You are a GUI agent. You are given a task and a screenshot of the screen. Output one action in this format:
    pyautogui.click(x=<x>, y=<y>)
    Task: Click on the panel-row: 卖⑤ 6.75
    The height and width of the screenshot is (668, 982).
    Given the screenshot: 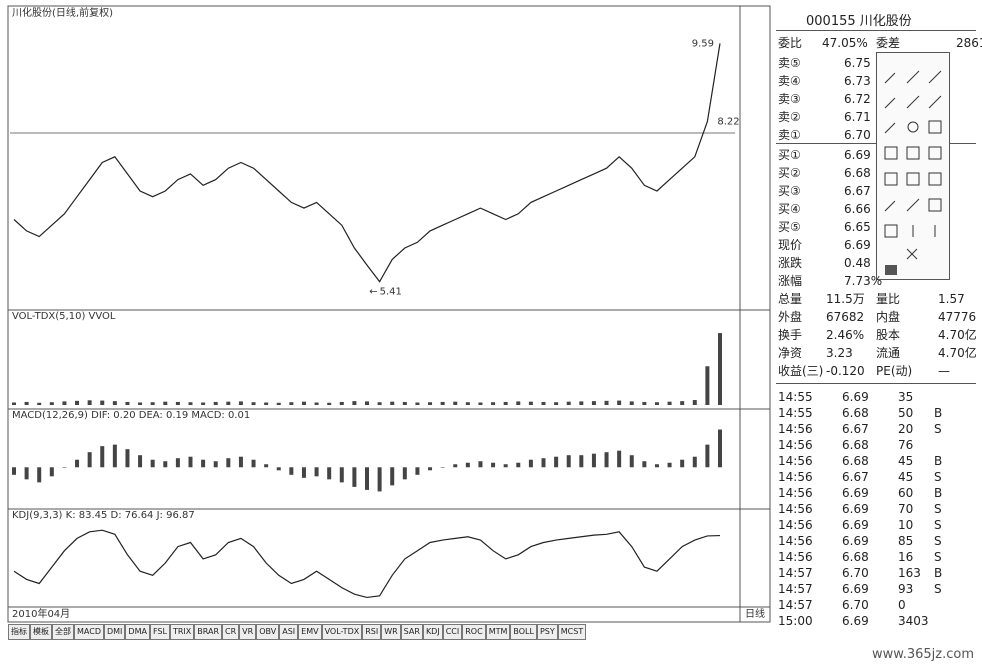 What is the action you would take?
    pyautogui.click(x=876, y=63)
    